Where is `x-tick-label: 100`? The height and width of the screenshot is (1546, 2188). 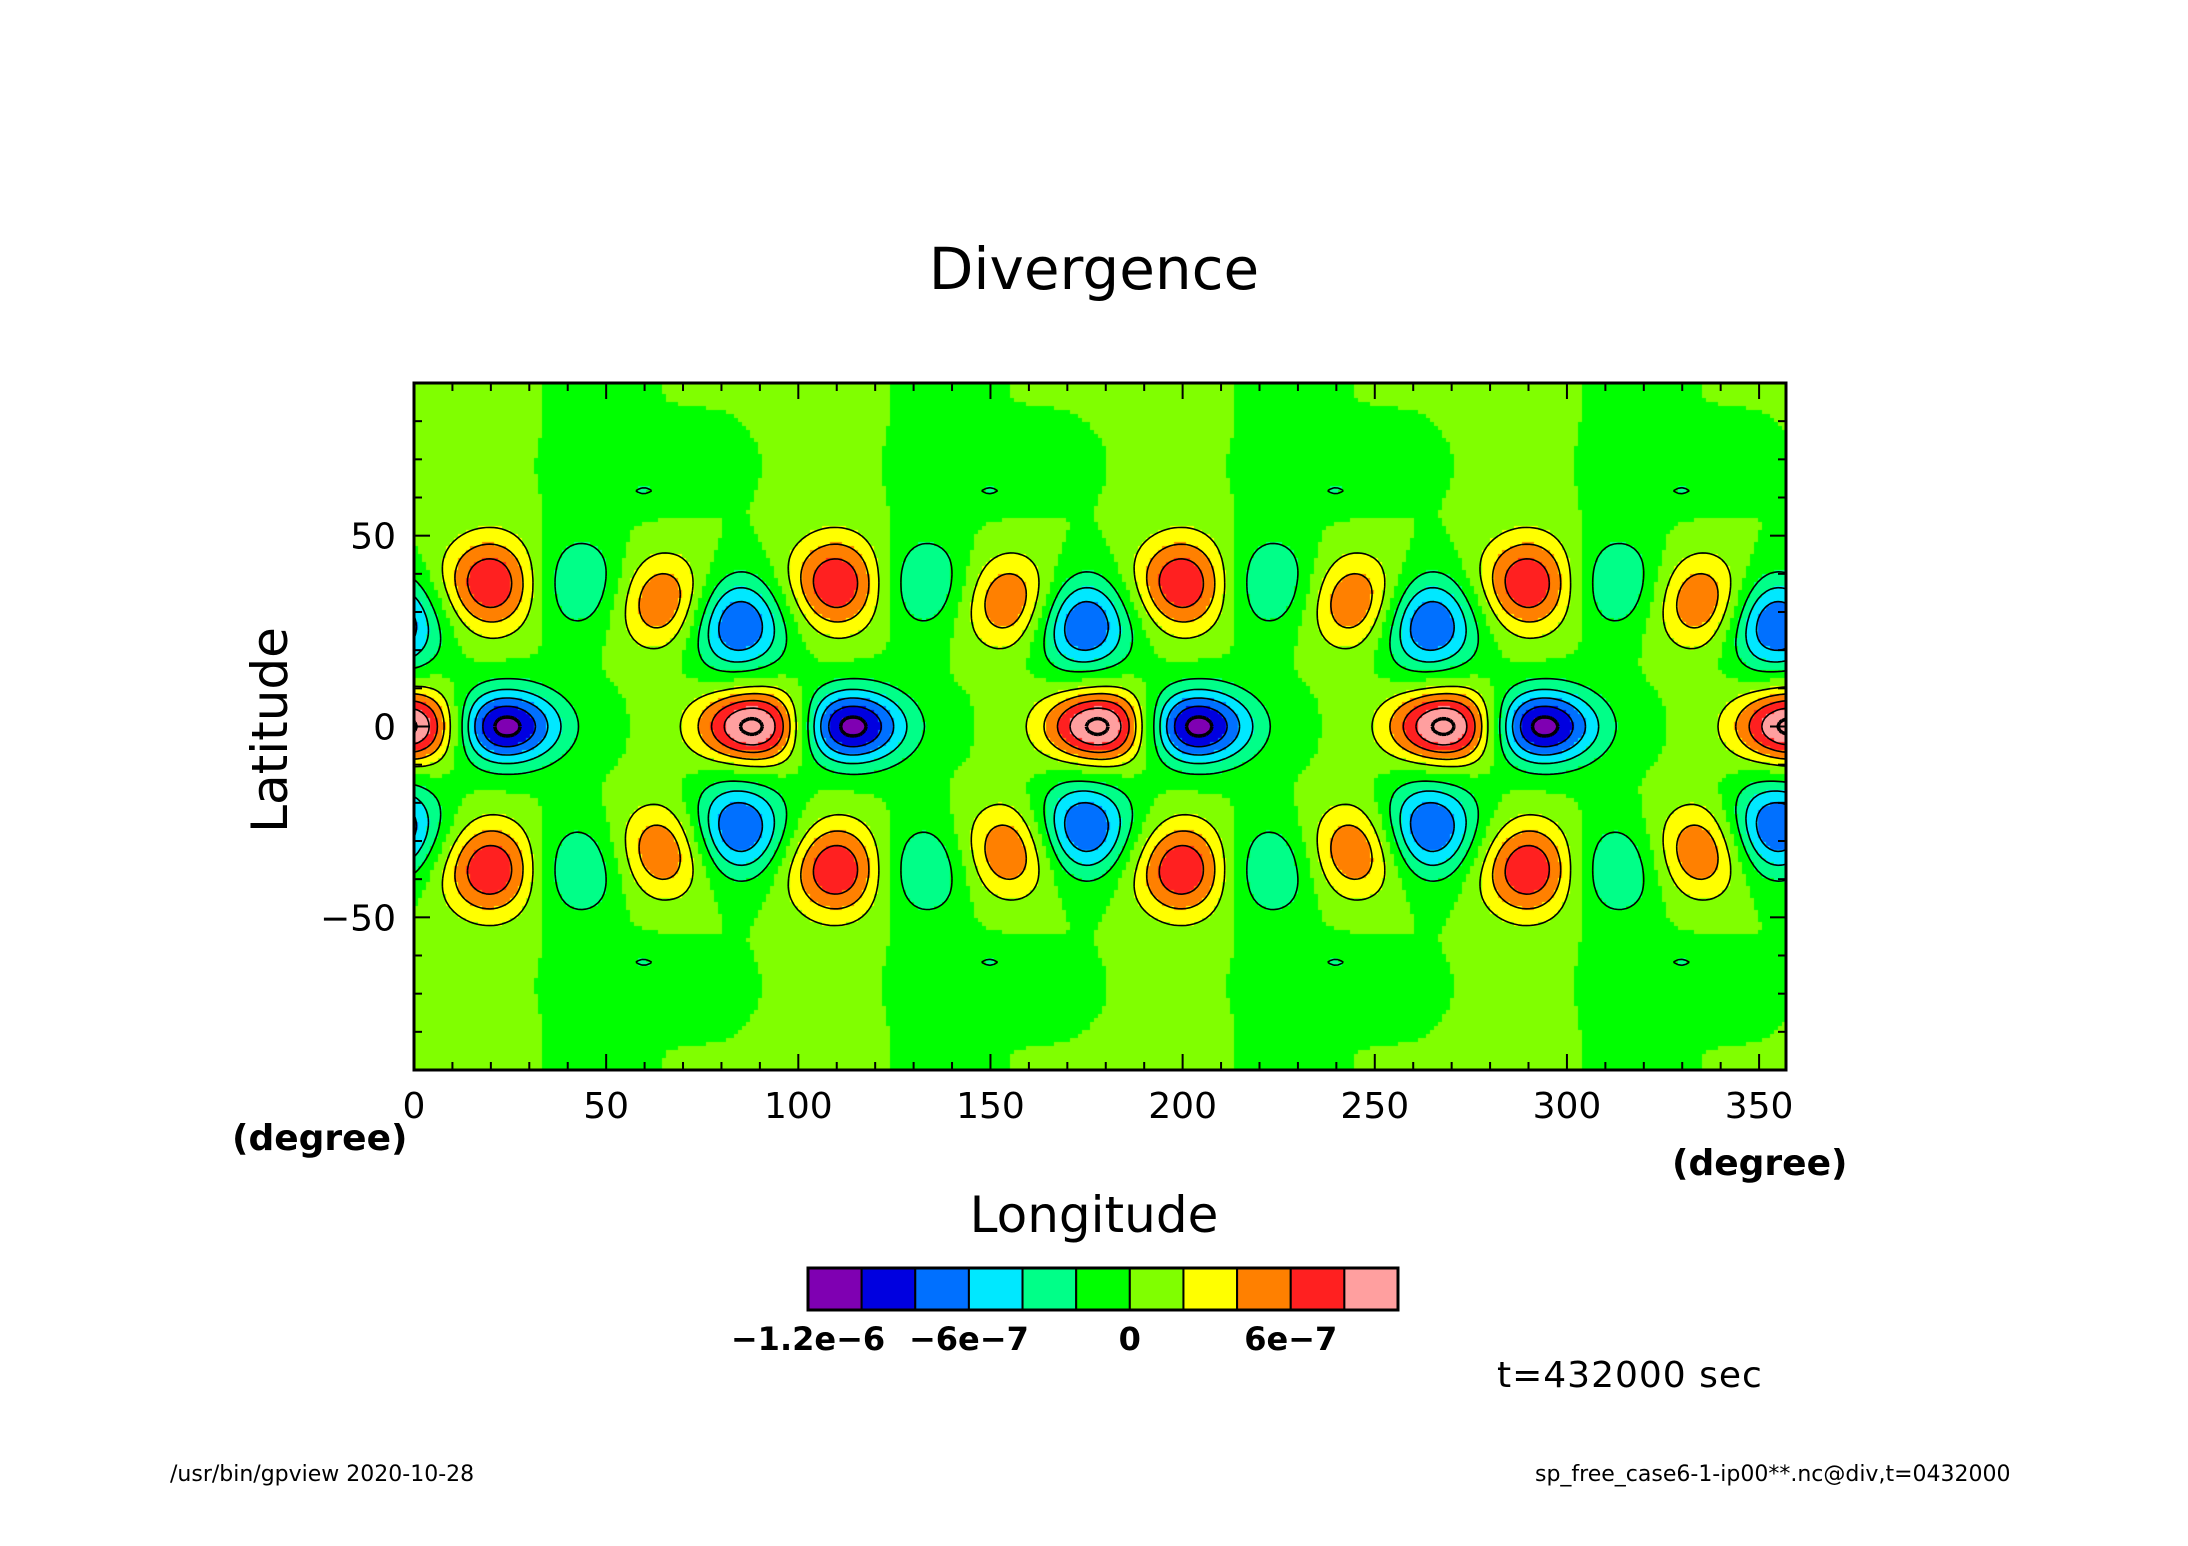 x-tick-label: 100 is located at coordinates (798, 1106).